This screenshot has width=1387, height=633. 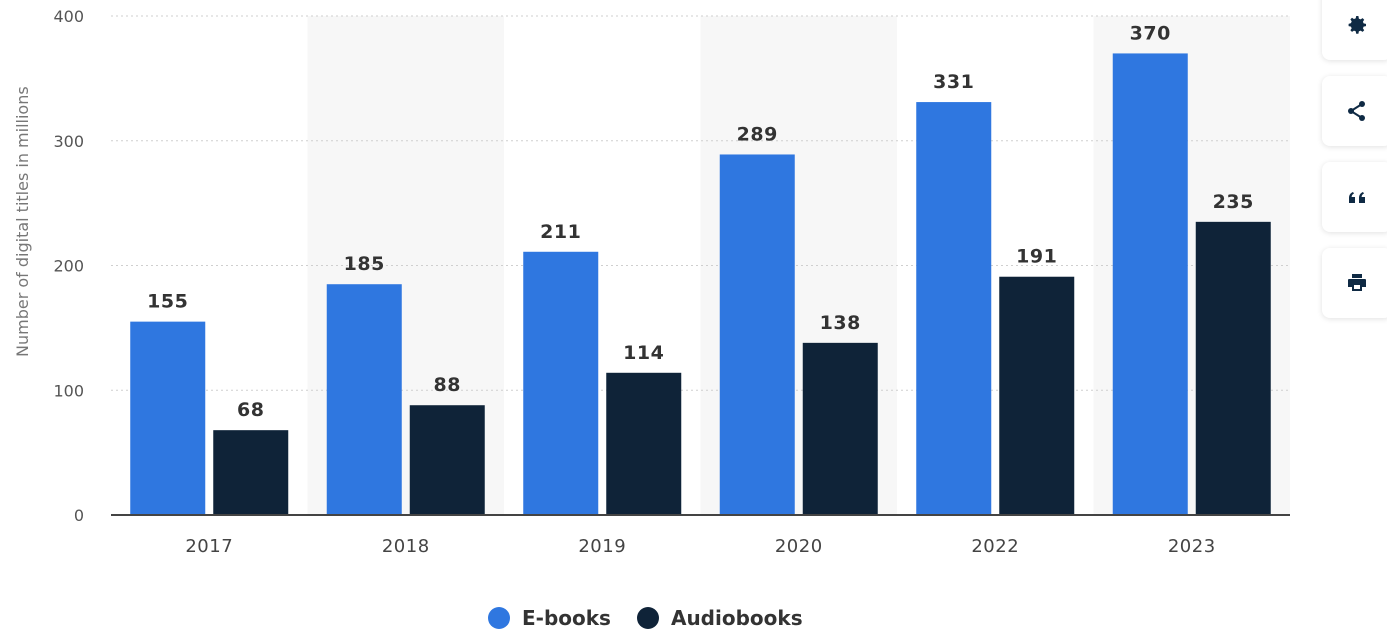 I want to click on bar-audiobooks-2023, so click(x=1233, y=368).